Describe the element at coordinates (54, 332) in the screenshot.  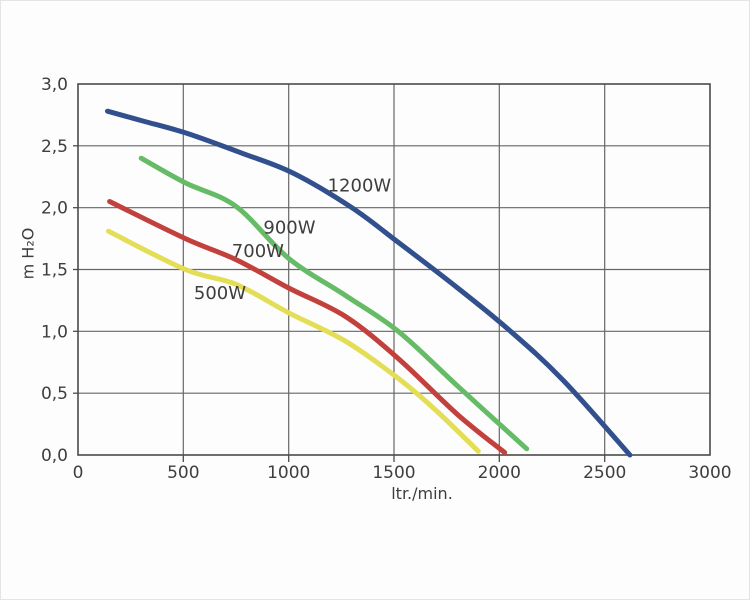
I see `y-tick-label: 1,0` at that location.